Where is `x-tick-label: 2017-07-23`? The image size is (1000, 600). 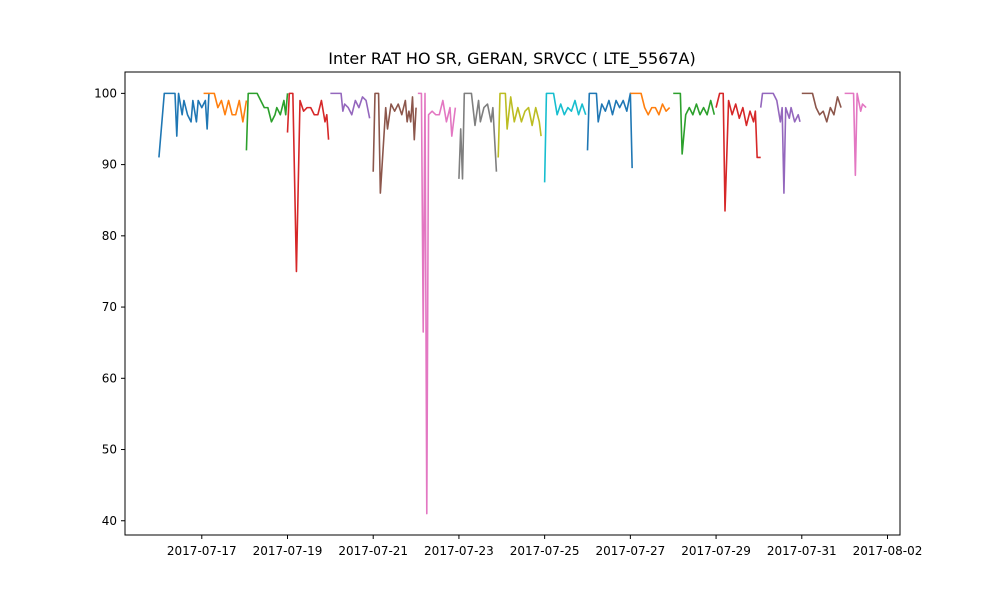 x-tick-label: 2017-07-23 is located at coordinates (459, 551).